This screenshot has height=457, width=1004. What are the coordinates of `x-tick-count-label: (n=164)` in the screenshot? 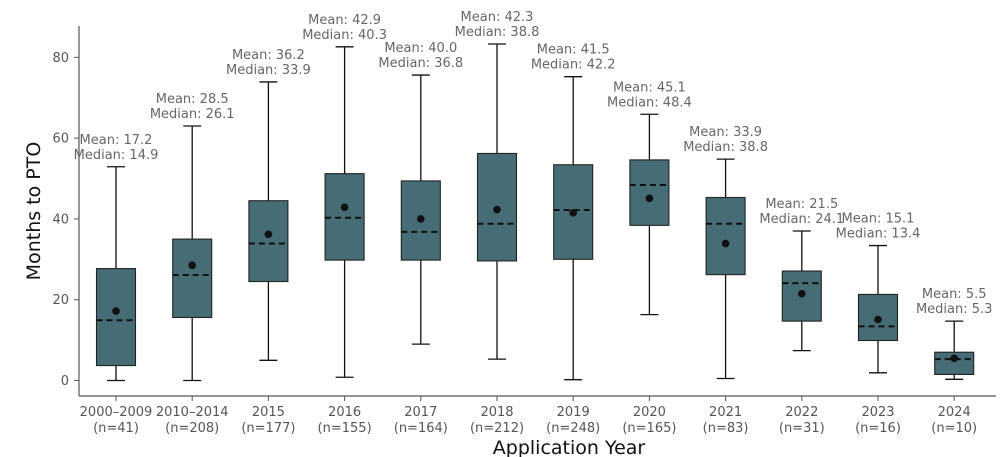 It's located at (421, 428).